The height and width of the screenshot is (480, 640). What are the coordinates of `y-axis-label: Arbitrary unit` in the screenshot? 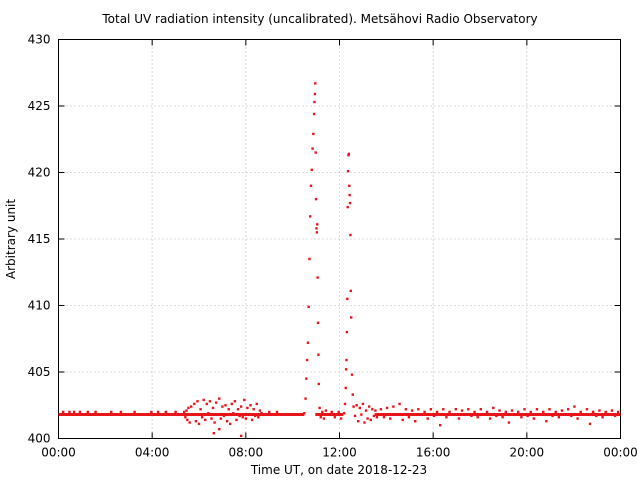 It's located at (11, 239).